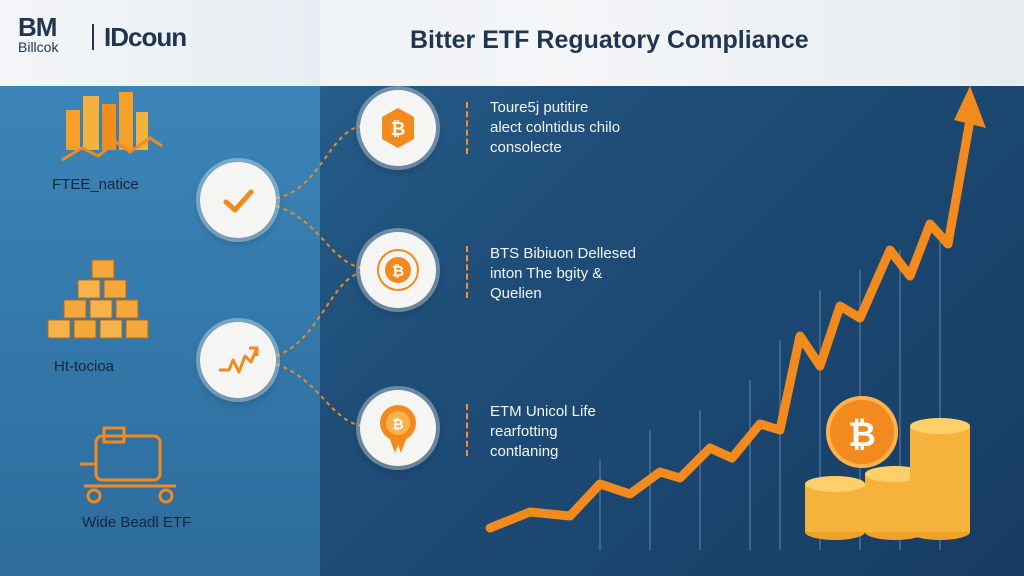  I want to click on bullet-2-line-1: BTS Bibiuon Dellesed, so click(563, 253).